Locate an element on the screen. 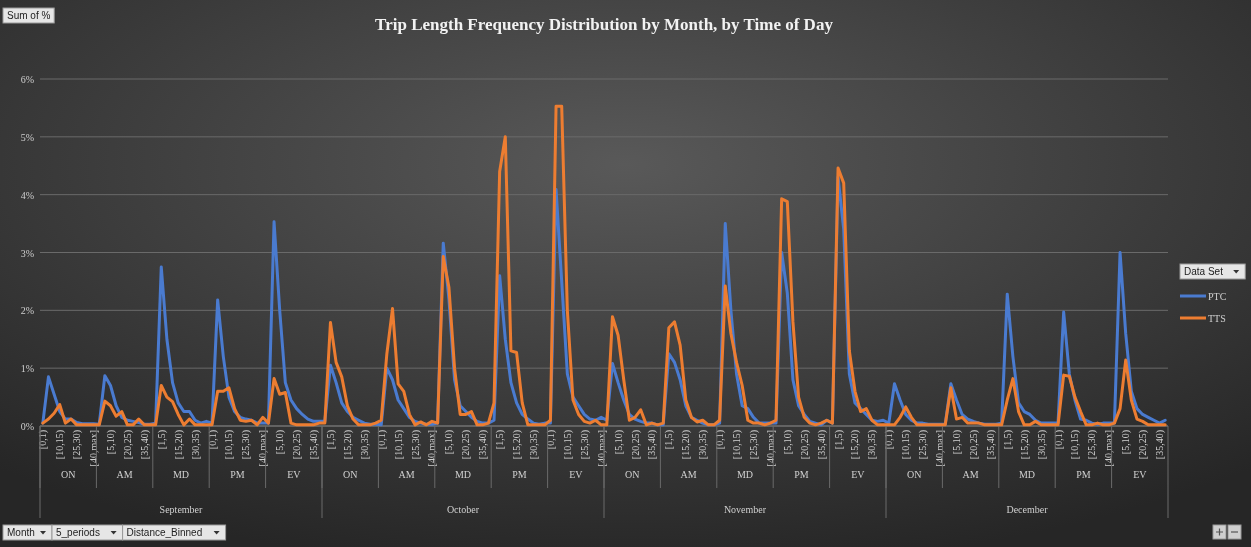  text: November is located at coordinates (745, 509).